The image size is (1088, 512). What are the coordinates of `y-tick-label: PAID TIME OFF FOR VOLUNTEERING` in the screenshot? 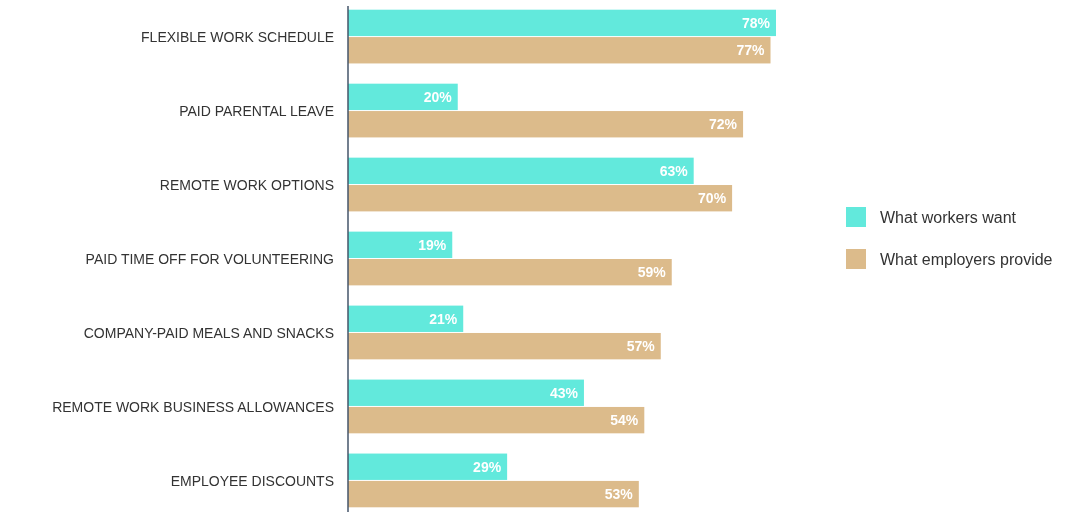 It's located at (209, 258).